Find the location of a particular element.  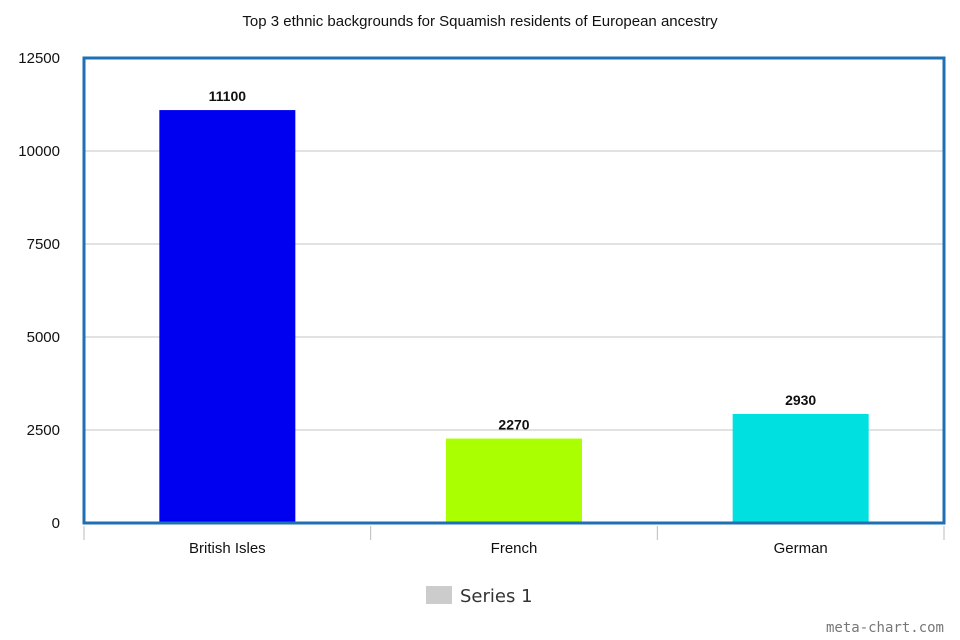

y-tick-label: 12500 is located at coordinates (39, 58).